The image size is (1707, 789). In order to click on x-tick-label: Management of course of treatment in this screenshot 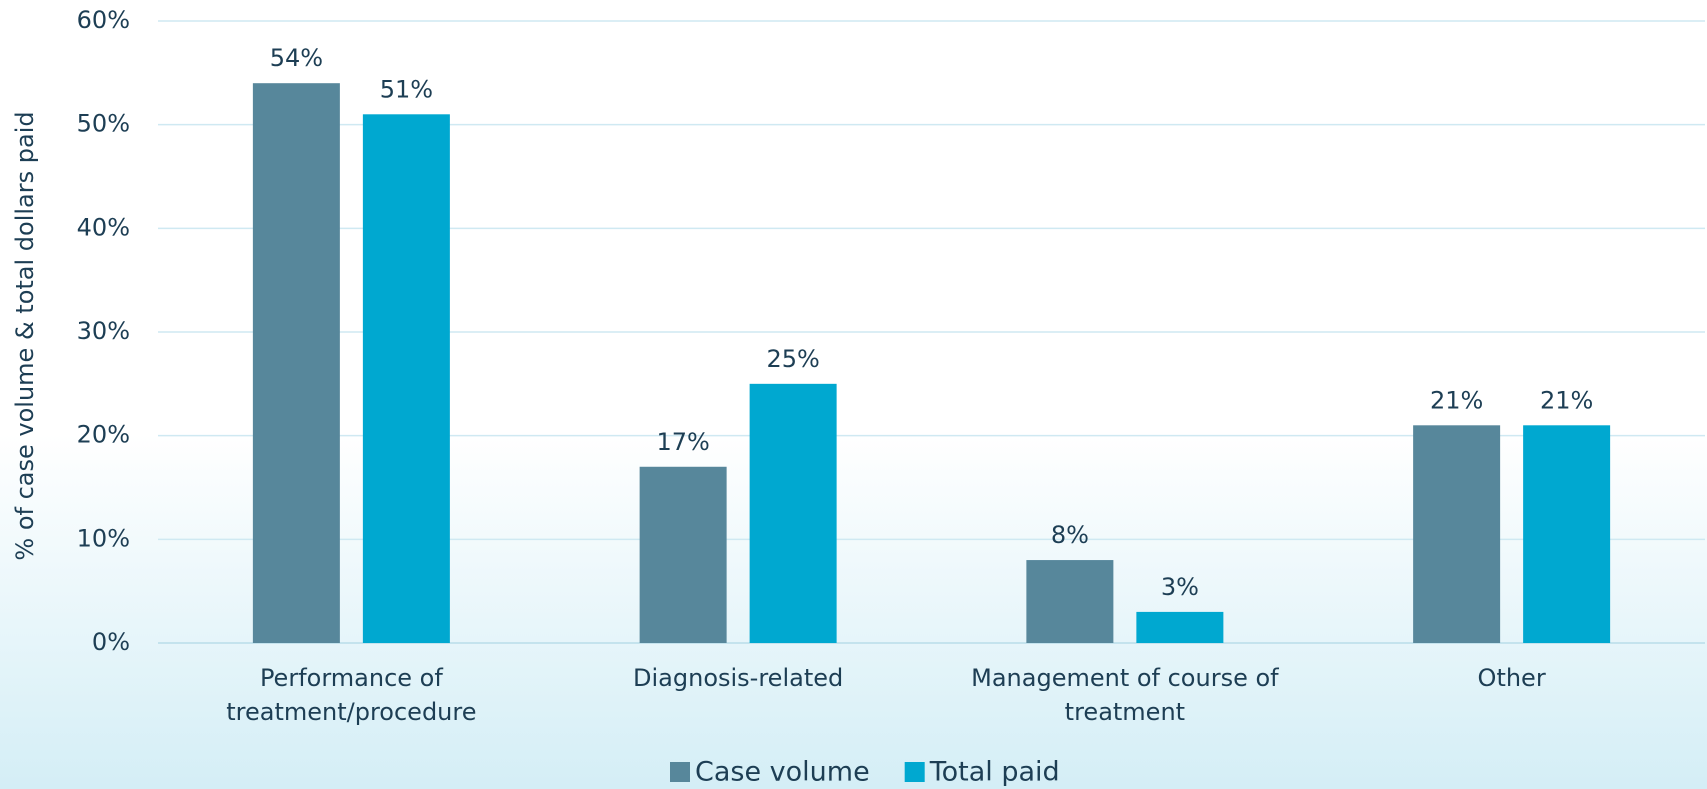, I will do `click(1125, 695)`.